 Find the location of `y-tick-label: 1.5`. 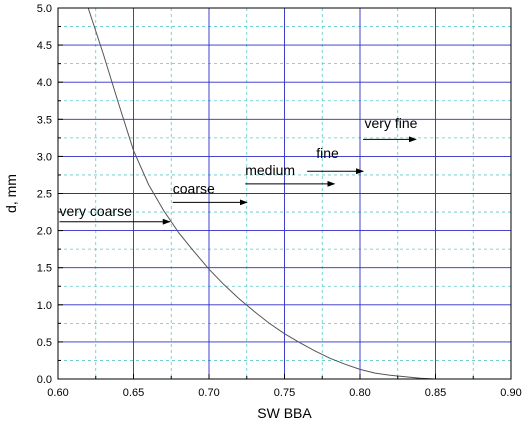

y-tick-label: 1.5 is located at coordinates (44, 269).